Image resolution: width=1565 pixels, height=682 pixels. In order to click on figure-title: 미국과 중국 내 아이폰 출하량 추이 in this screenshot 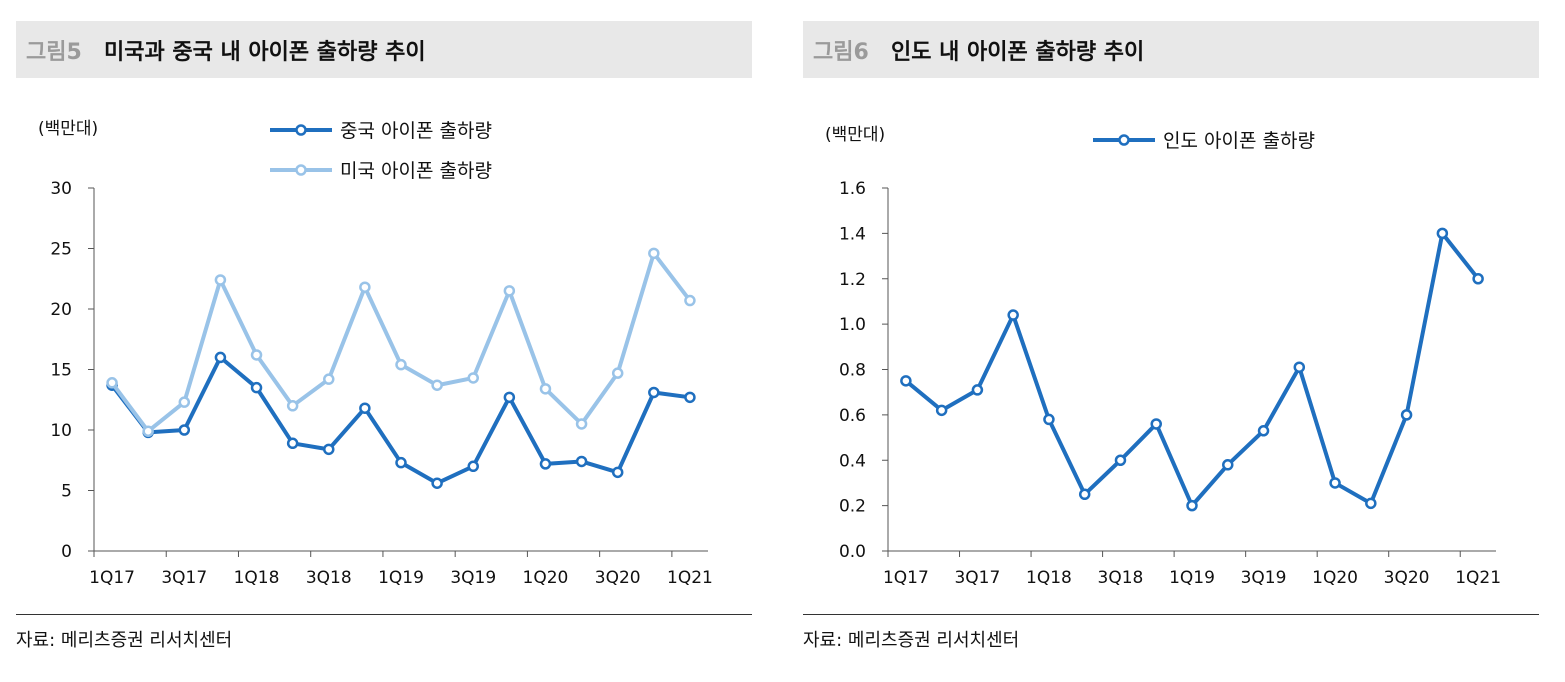, I will do `click(265, 52)`.